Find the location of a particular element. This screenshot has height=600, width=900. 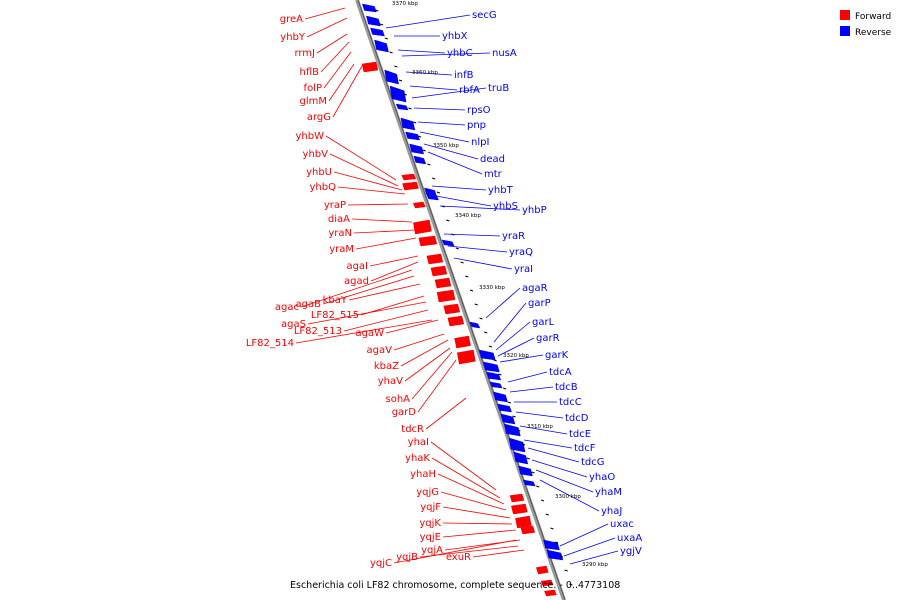

reverse-gene-label-dead: dead is located at coordinates (492, 159).